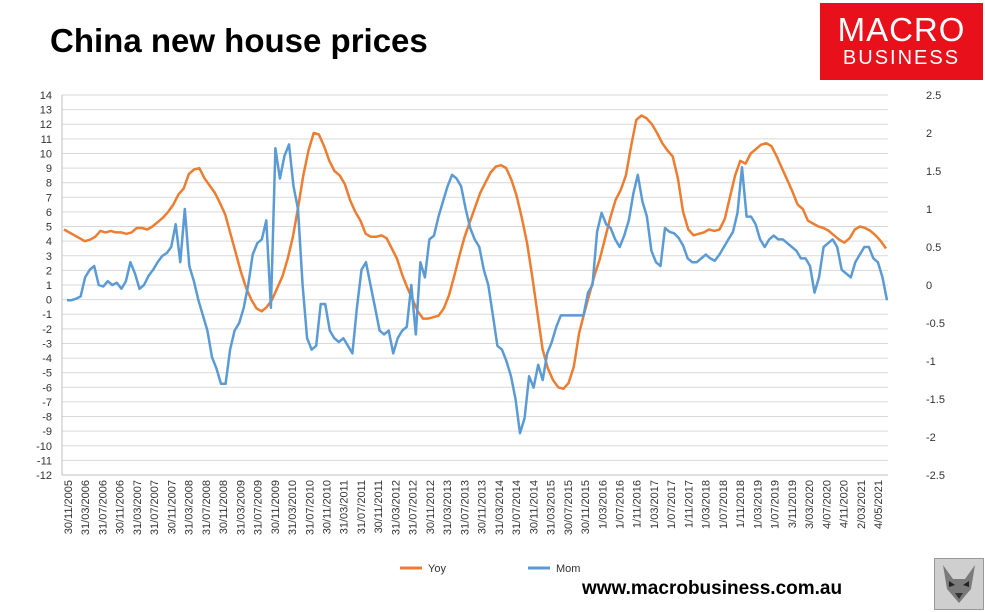  What do you see at coordinates (465, 507) in the screenshot?
I see `x-tick-label: 31/07/2013` at bounding box center [465, 507].